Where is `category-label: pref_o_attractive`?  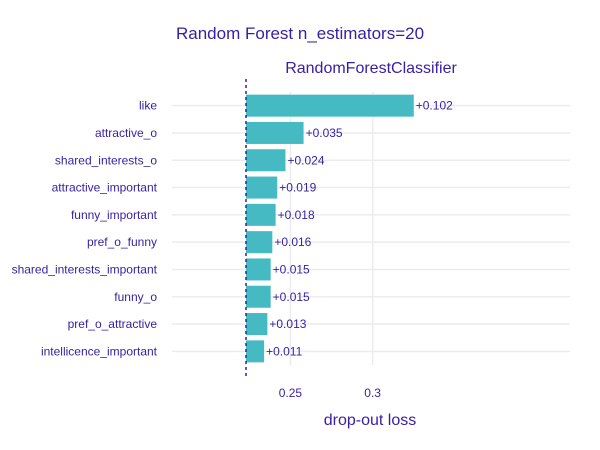
category-label: pref_o_attractive is located at coordinates (113, 324).